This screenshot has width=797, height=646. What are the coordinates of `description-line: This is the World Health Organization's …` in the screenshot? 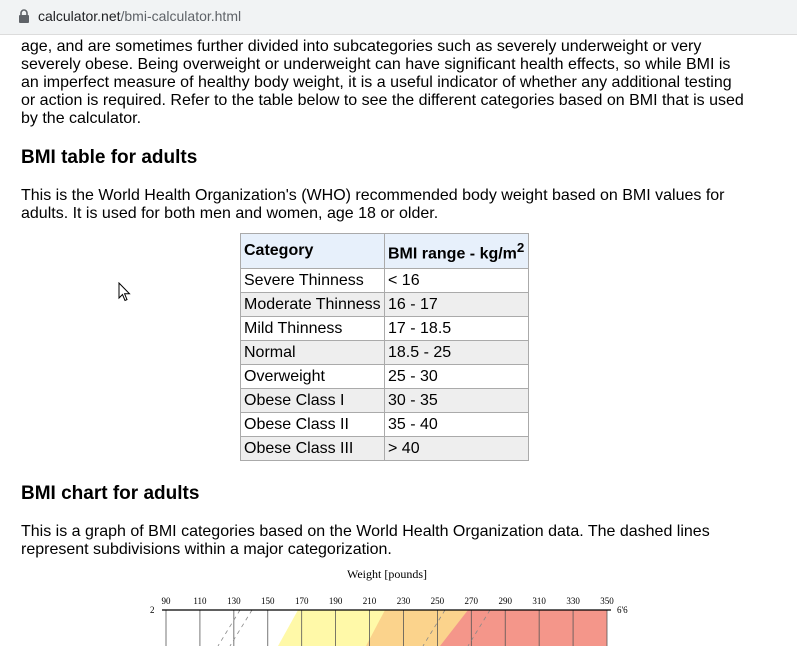 It's located at (373, 195).